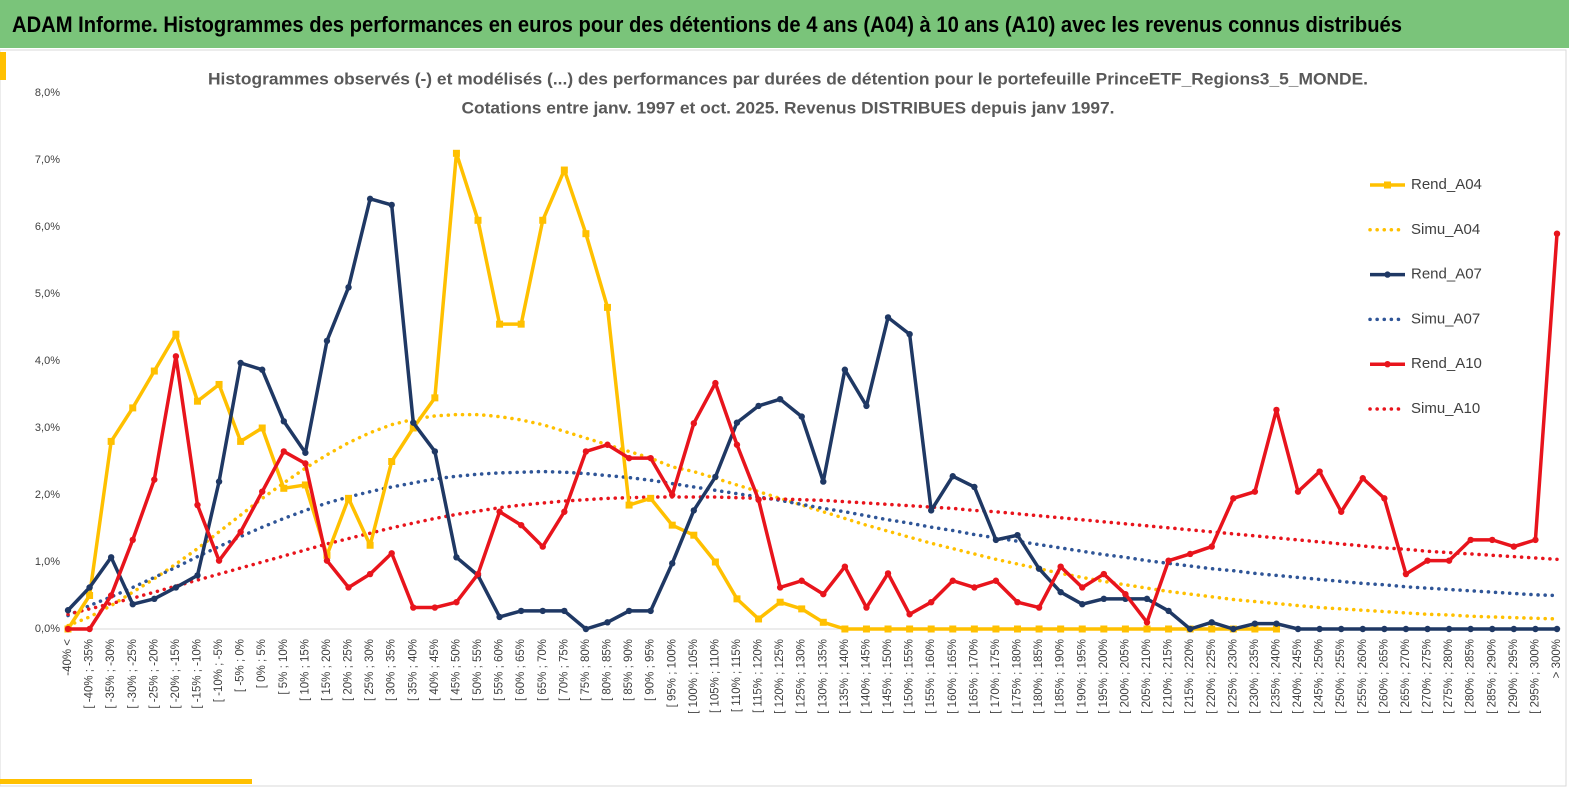 This screenshot has height=789, width=1569. What do you see at coordinates (349, 670) in the screenshot?
I see `x-tick-label: [ 20% ; 25%` at bounding box center [349, 670].